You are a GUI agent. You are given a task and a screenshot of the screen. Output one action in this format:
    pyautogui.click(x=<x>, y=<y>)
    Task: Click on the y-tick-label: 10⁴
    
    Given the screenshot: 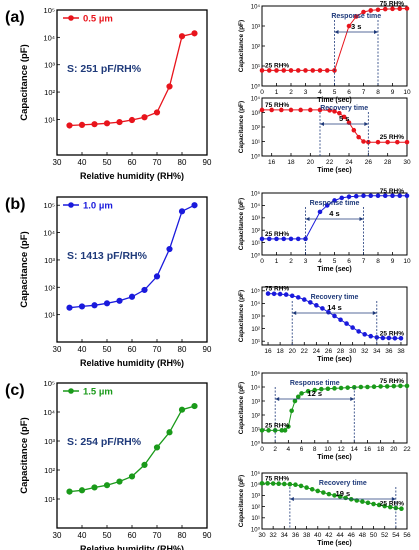 What is the action you would take?
    pyautogui.click(x=256, y=206)
    